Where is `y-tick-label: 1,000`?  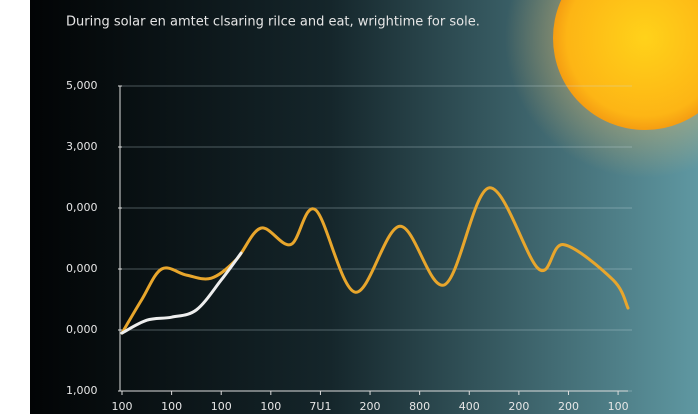 y-tick-label: 1,000 is located at coordinates (82, 390).